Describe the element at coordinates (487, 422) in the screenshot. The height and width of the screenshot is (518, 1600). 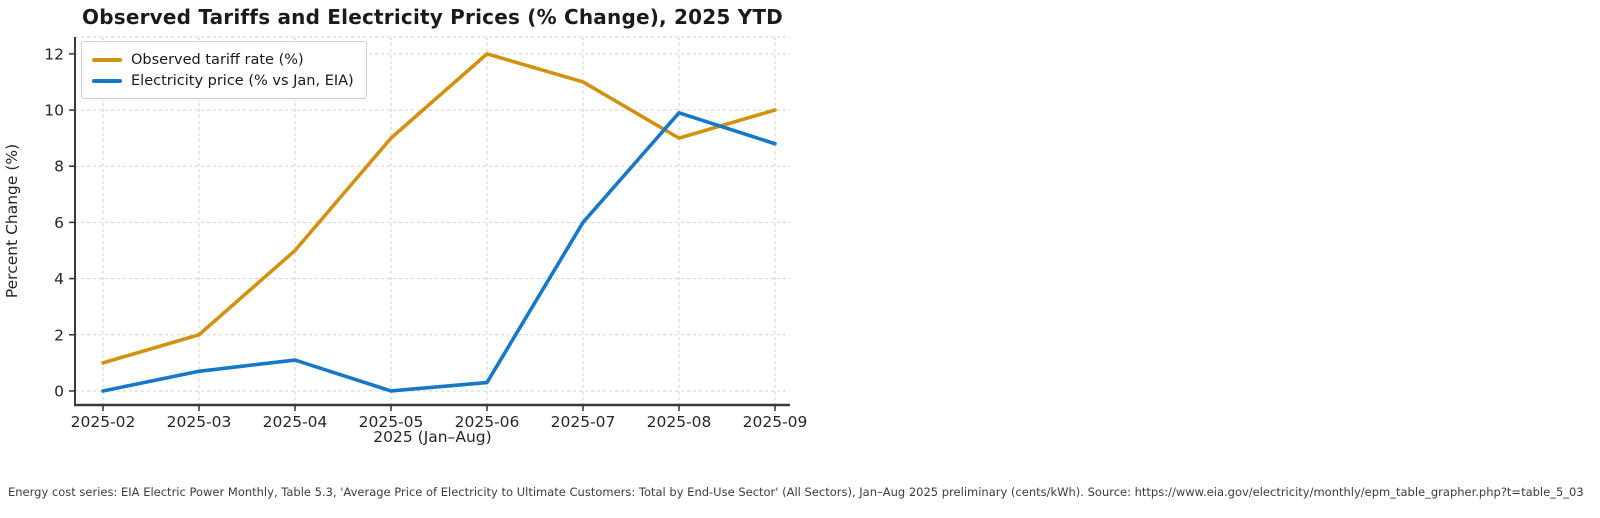
I see `x-tick-label: 2025-06` at that location.